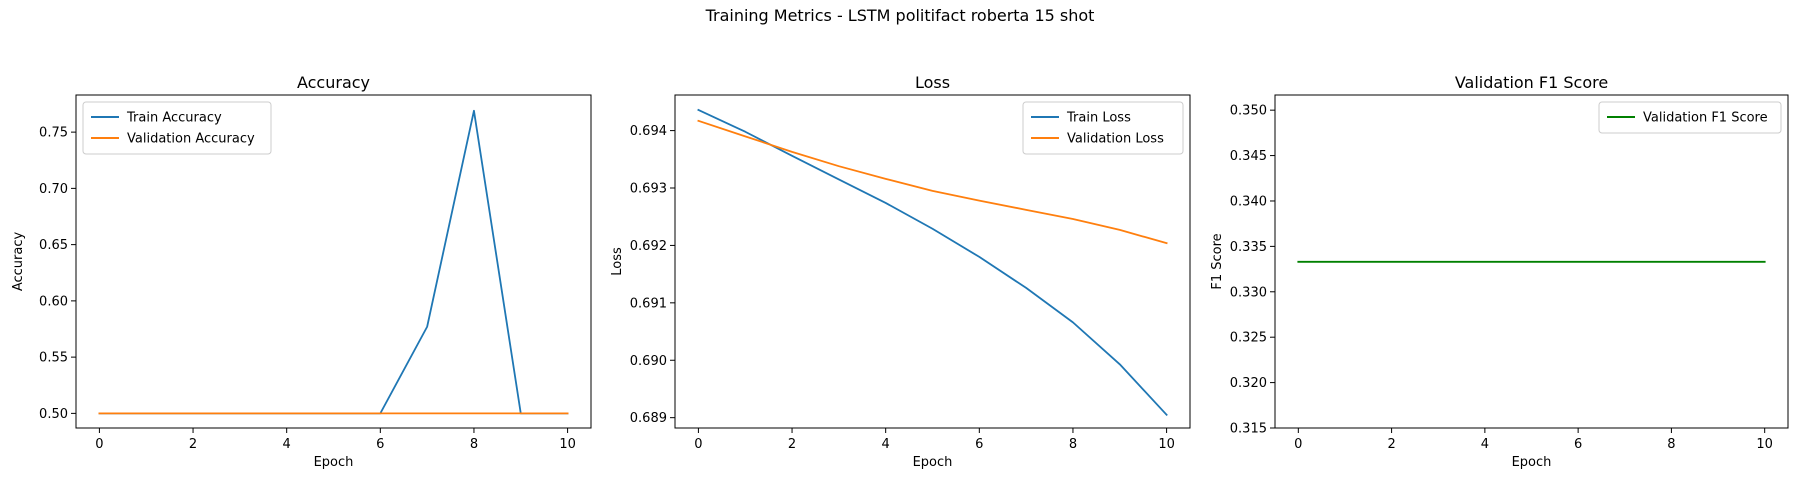 This screenshot has width=1800, height=500. I want to click on y-tick-label: 0.690, so click(648, 361).